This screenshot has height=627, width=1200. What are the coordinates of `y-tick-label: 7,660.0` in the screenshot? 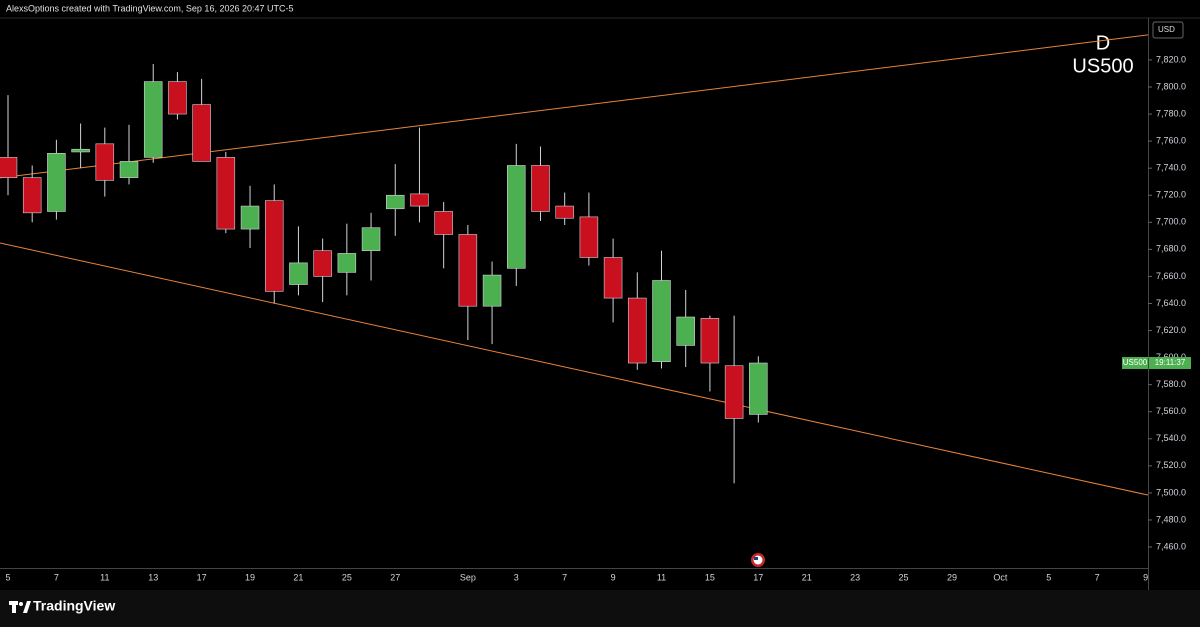 It's located at (1171, 276).